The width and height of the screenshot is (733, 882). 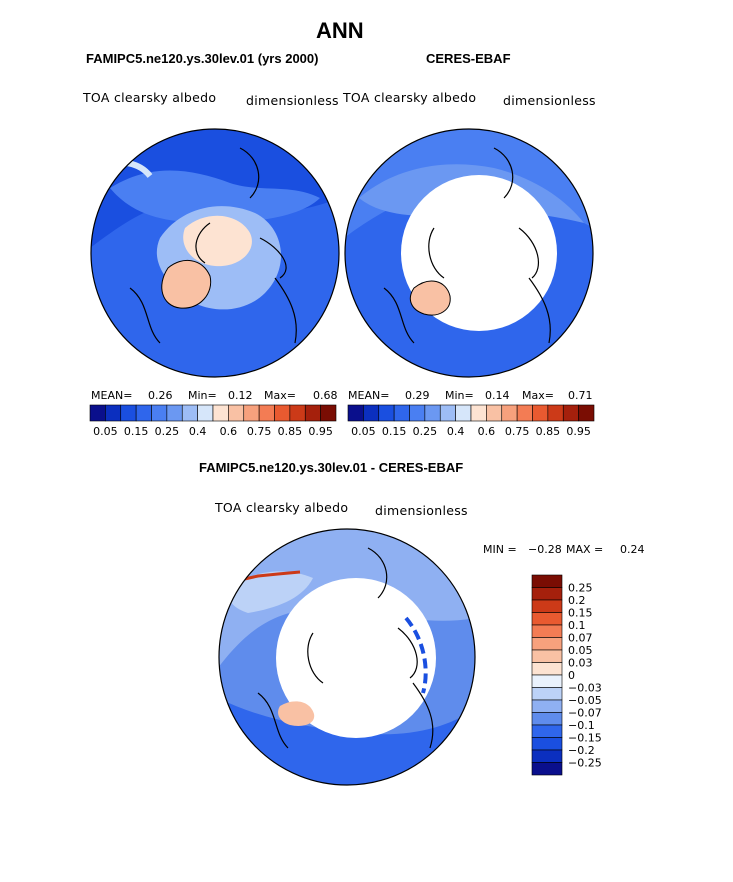 What do you see at coordinates (347, 741) in the screenshot?
I see `map-3-region-south` at bounding box center [347, 741].